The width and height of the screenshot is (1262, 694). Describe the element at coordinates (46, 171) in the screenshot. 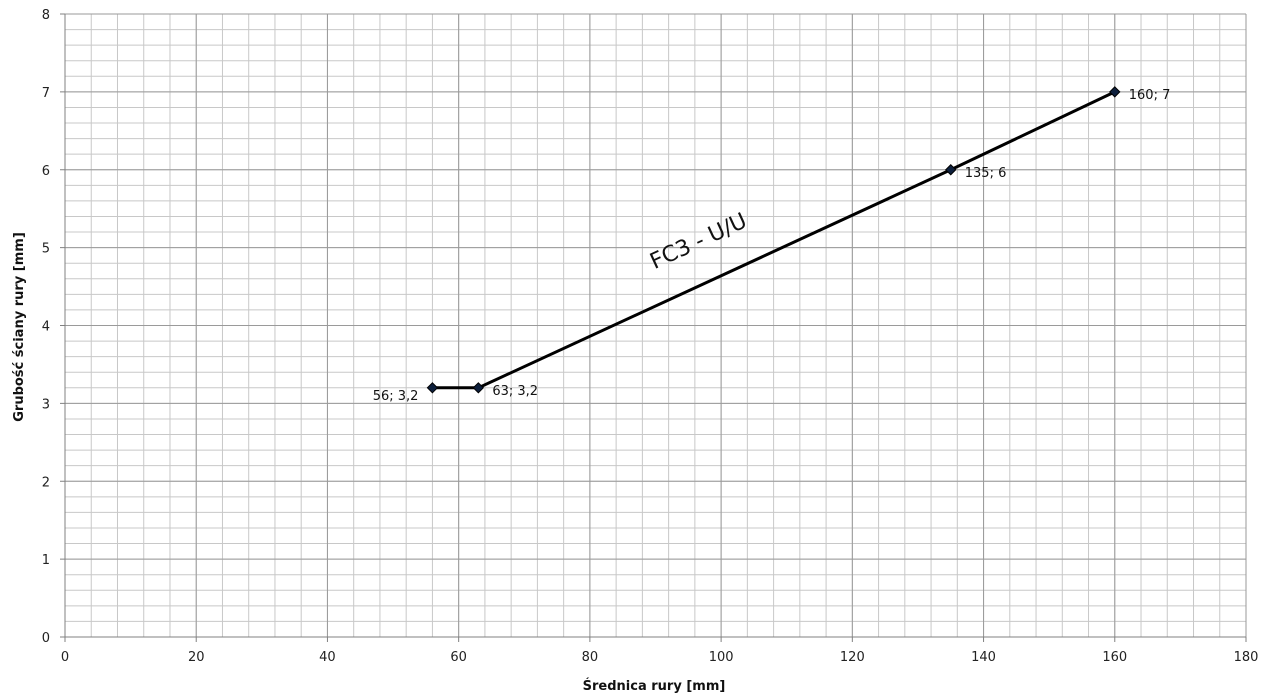

I see `y-tick-label: 6` at that location.